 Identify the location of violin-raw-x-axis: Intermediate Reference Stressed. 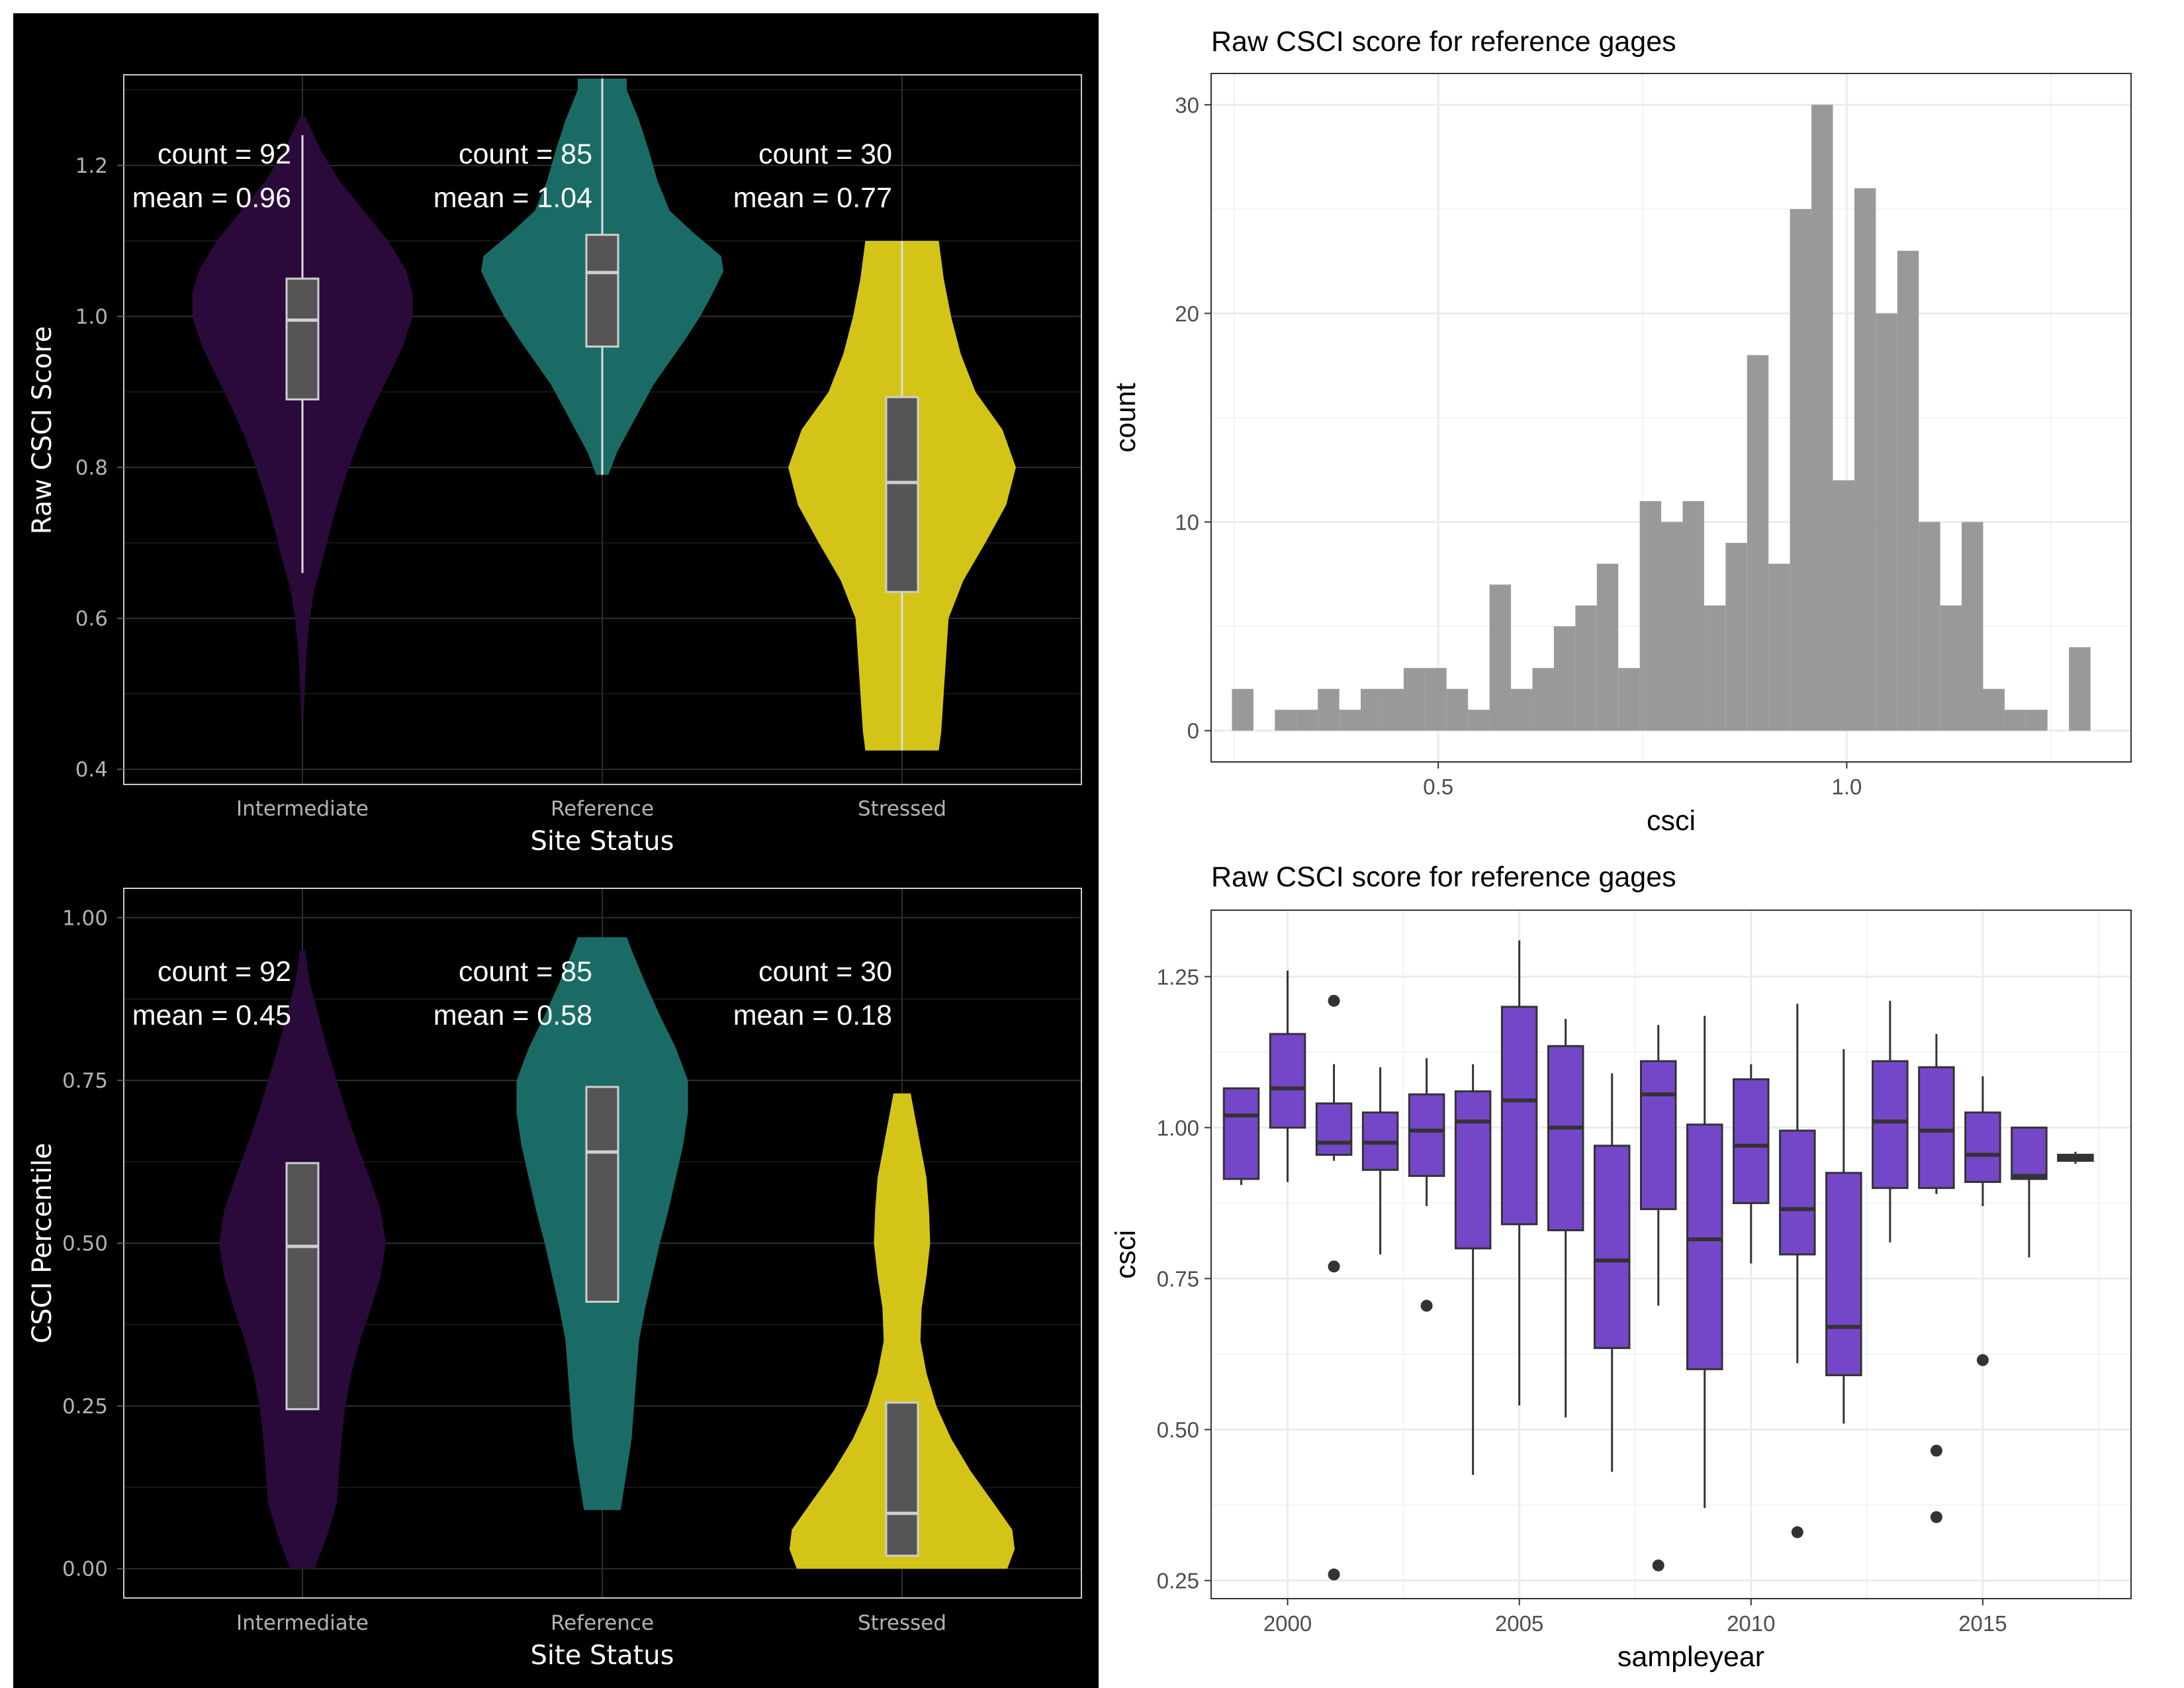
(591, 809).